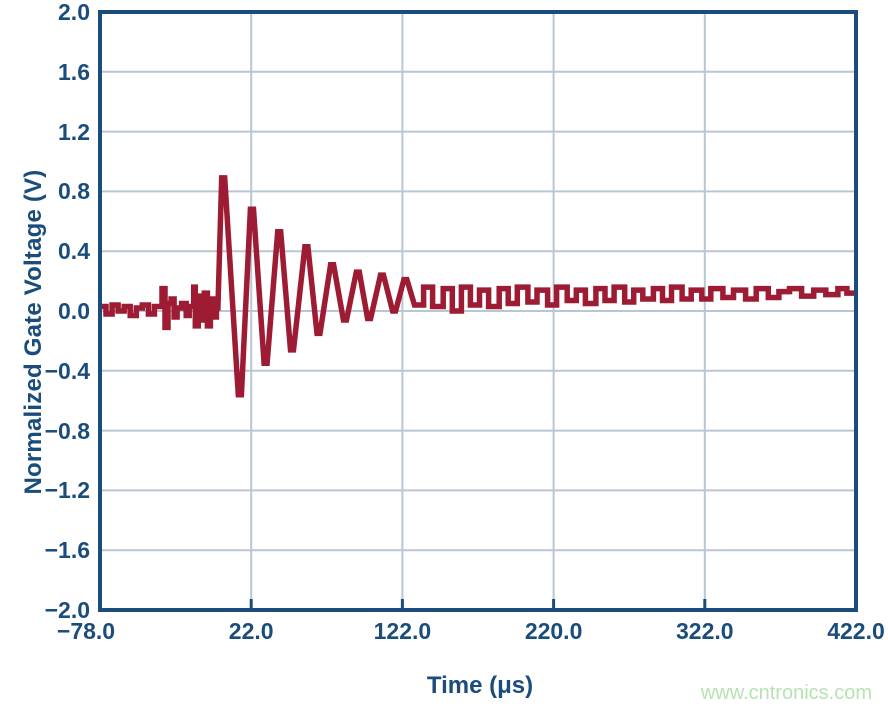 This screenshot has height=708, width=888. I want to click on y-tick-label: −1.2, so click(67, 490).